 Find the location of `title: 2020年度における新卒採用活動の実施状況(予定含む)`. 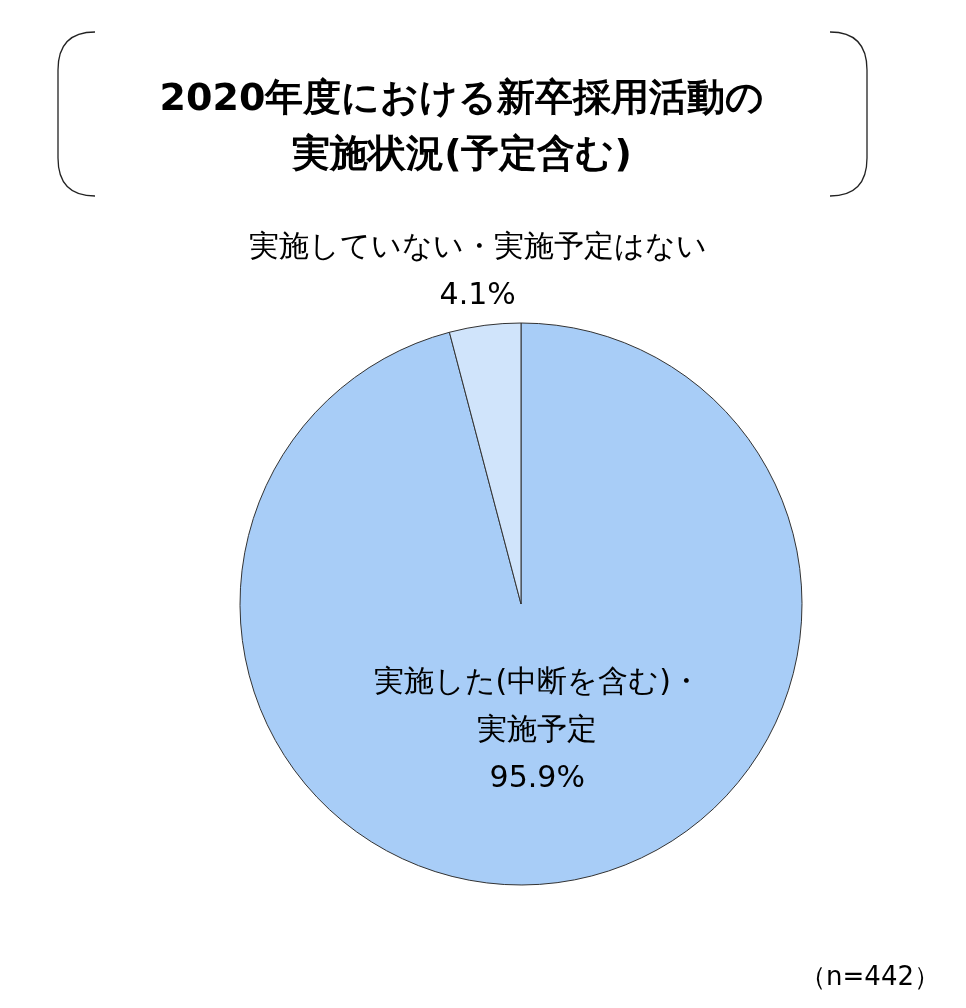

title: 2020年度における新卒採用活動の実施状況(予定含む) is located at coordinates (462, 125).